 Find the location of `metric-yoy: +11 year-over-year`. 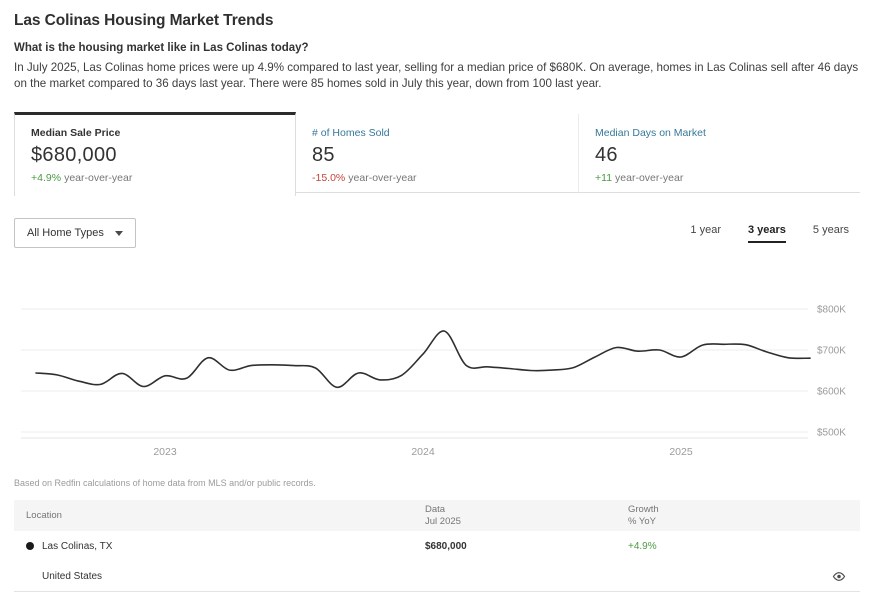

metric-yoy: +11 year-over-year is located at coordinates (719, 178).